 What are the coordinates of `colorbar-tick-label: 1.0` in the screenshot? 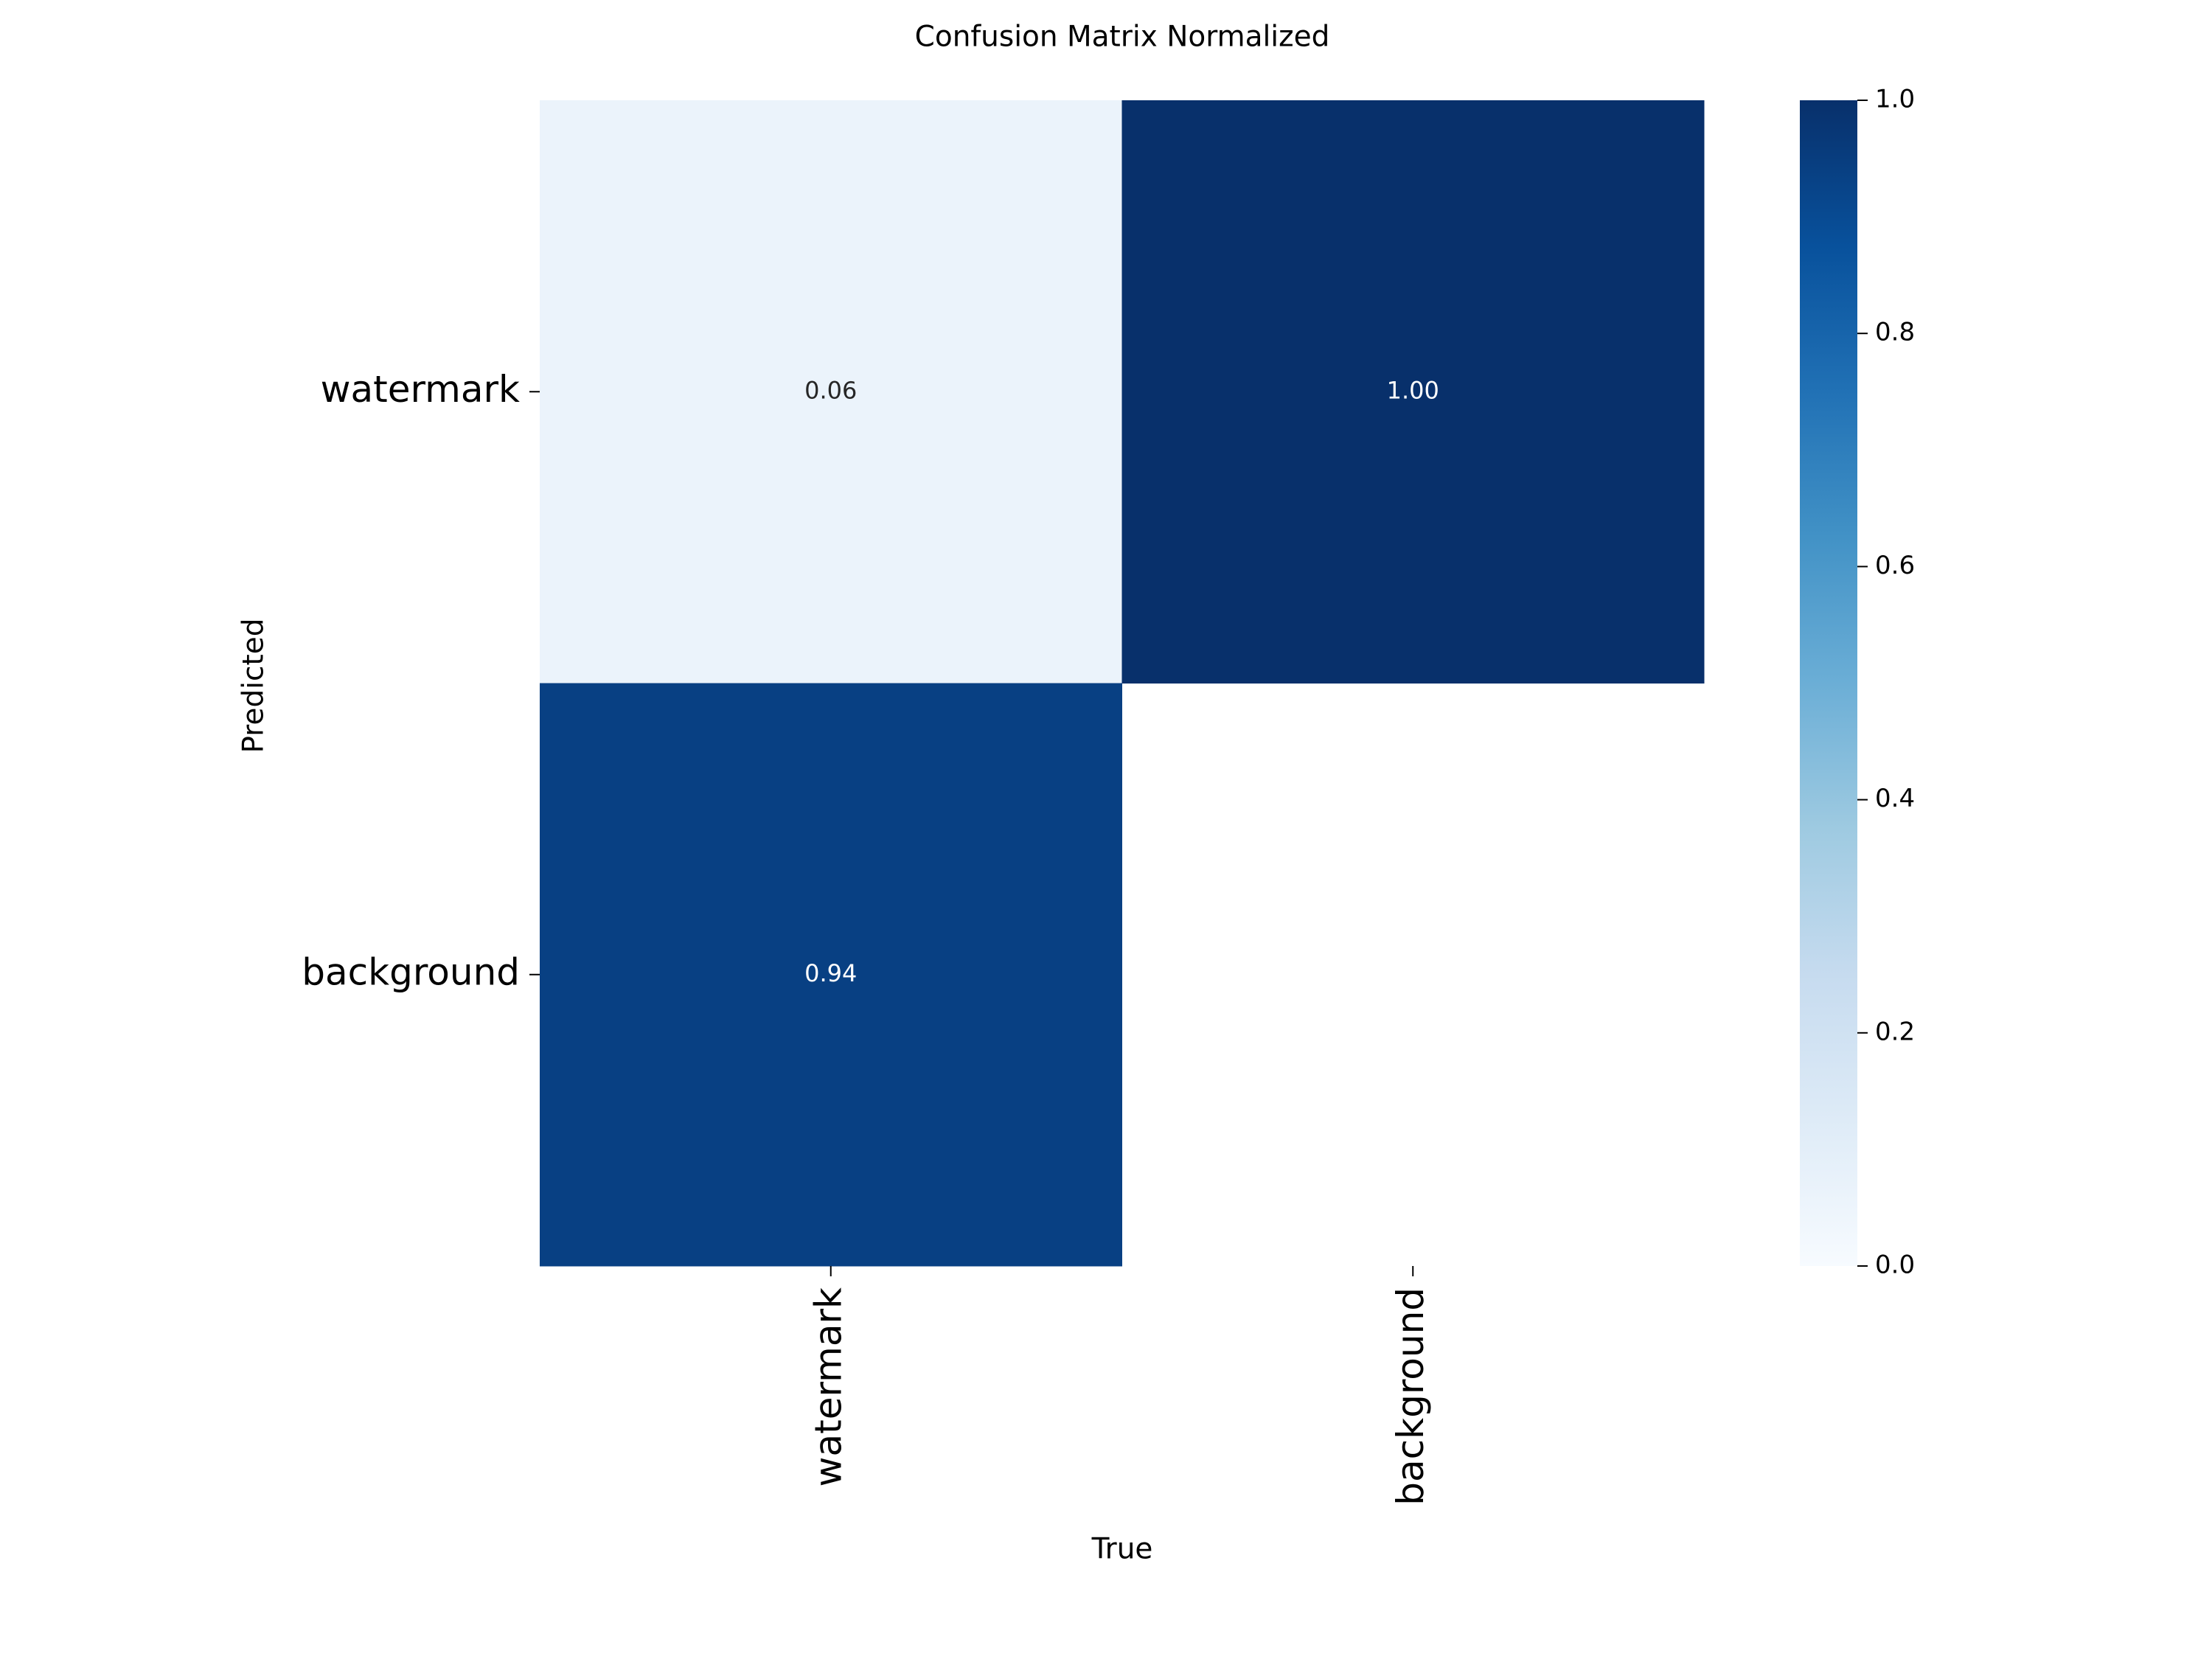 It's located at (1895, 99).